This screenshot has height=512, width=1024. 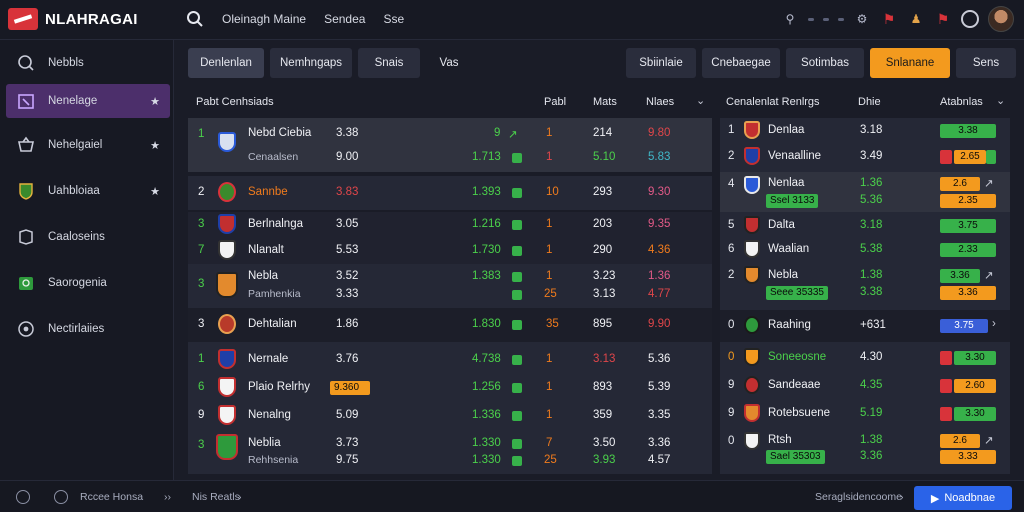 What do you see at coordinates (550, 460) in the screenshot?
I see `odds-value: 25` at bounding box center [550, 460].